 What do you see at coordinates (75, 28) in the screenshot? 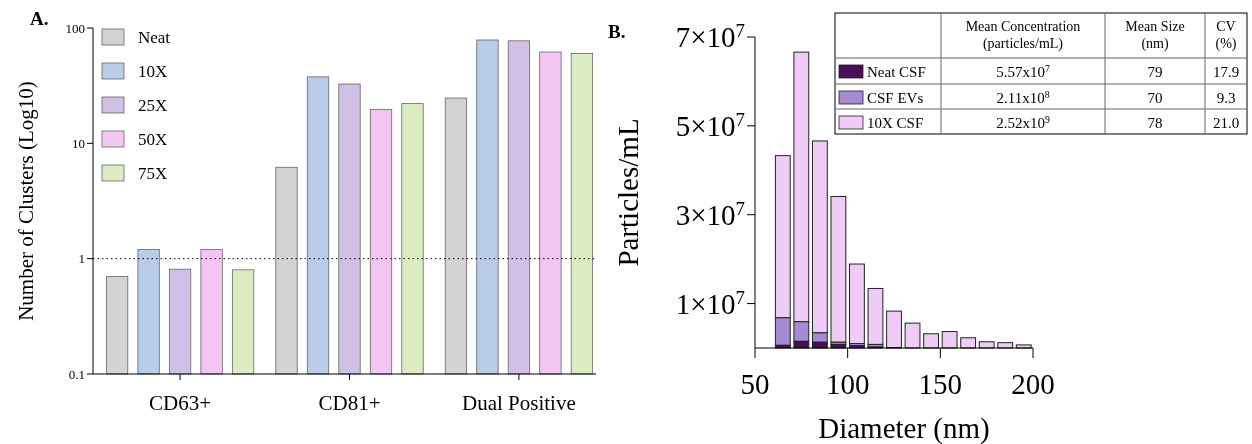
I see `y-tick-label: 100` at bounding box center [75, 28].